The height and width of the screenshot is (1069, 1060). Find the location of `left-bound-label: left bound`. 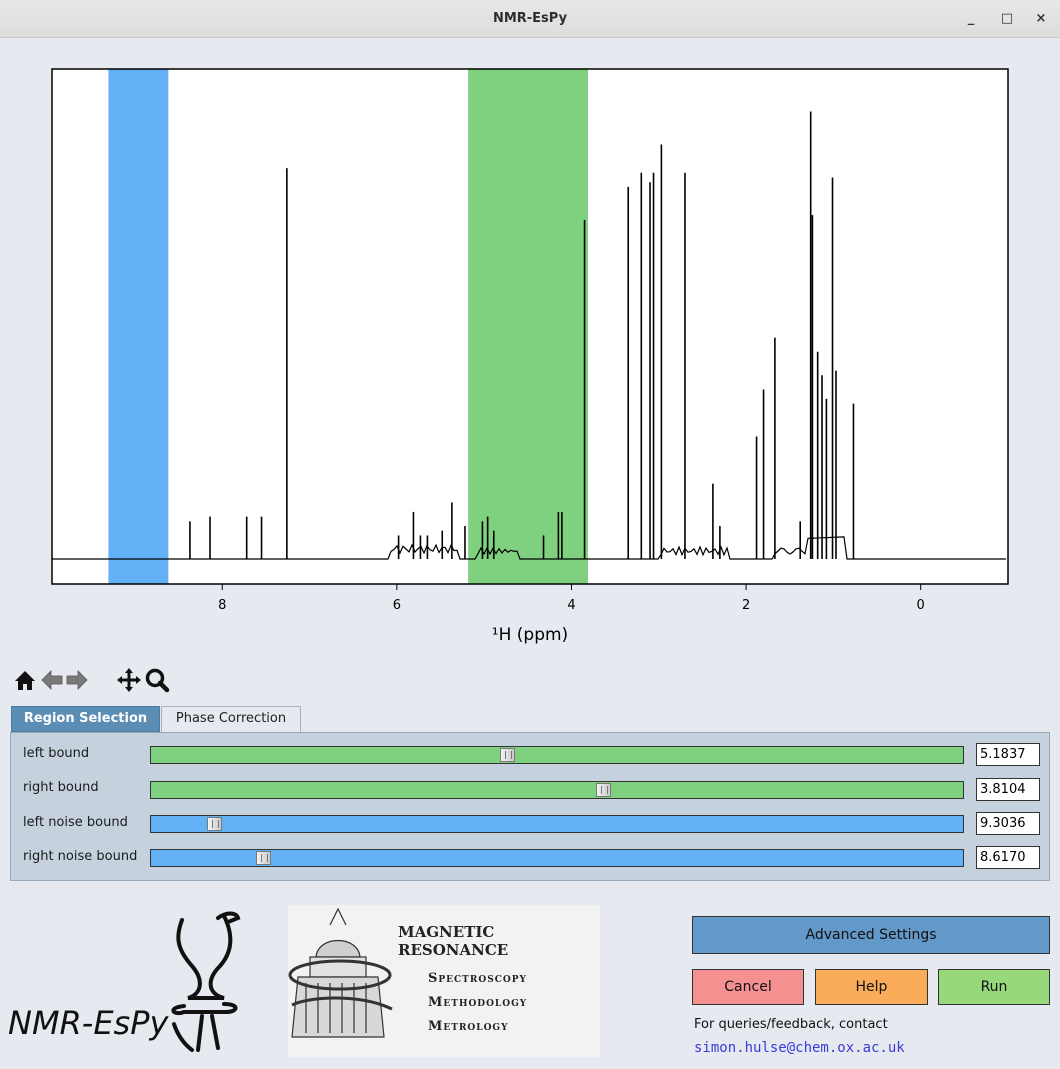

left-bound-label: left bound is located at coordinates (56, 753).